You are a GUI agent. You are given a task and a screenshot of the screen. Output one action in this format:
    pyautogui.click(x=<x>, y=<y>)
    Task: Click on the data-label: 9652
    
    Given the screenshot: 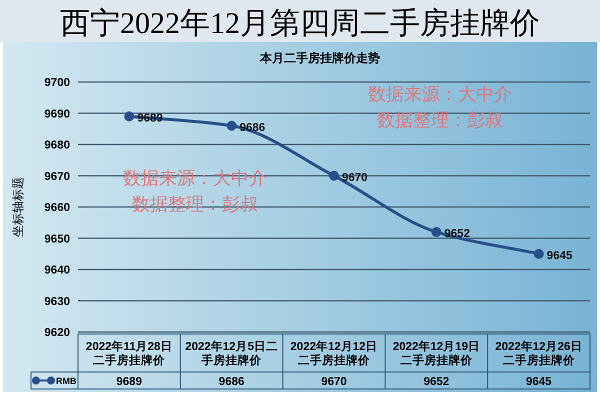 What is the action you would take?
    pyautogui.click(x=437, y=382)
    